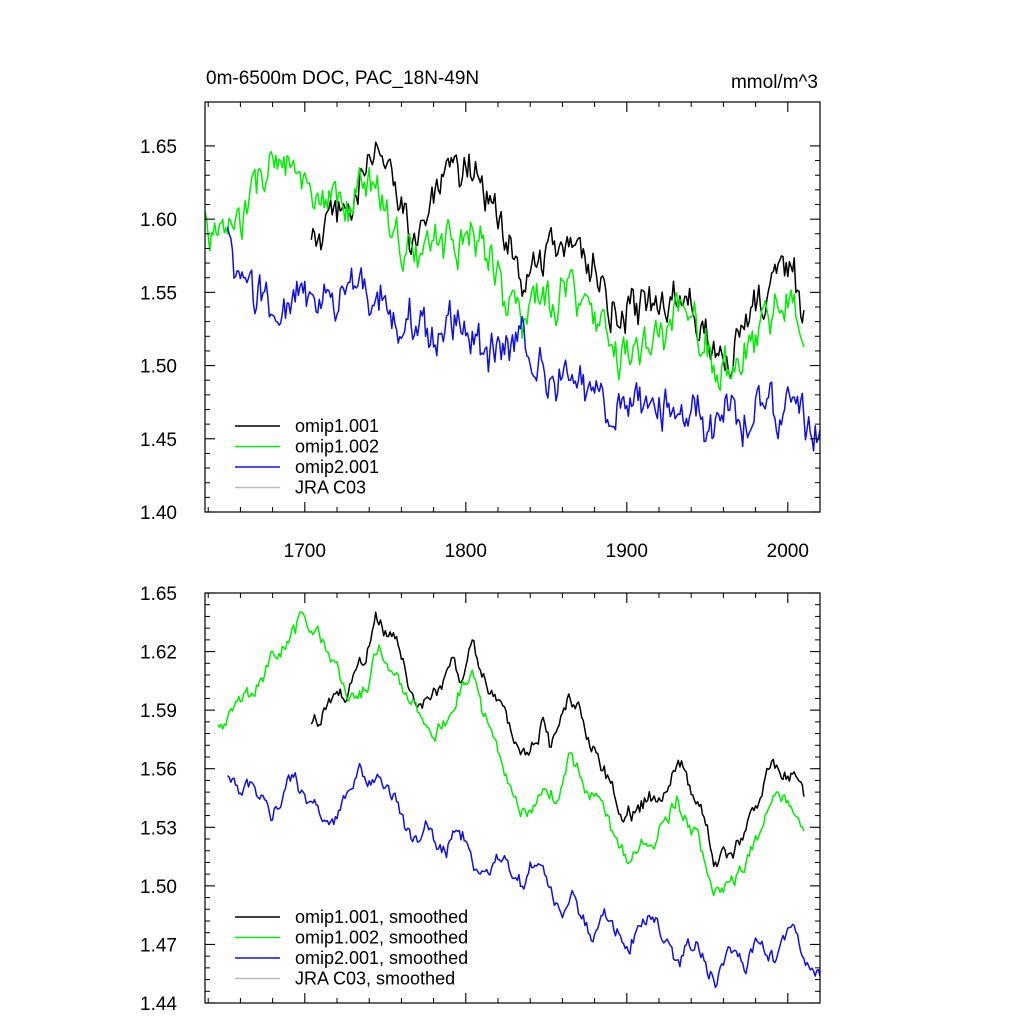  Describe the element at coordinates (158, 594) in the screenshot. I see `bottom-y-tick-label: 1.65` at that location.